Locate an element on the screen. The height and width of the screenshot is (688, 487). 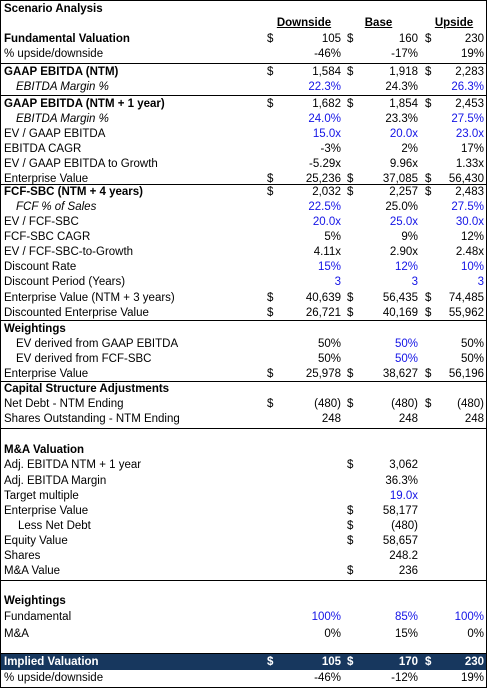
value-upside: 55,962 is located at coordinates (466, 313).